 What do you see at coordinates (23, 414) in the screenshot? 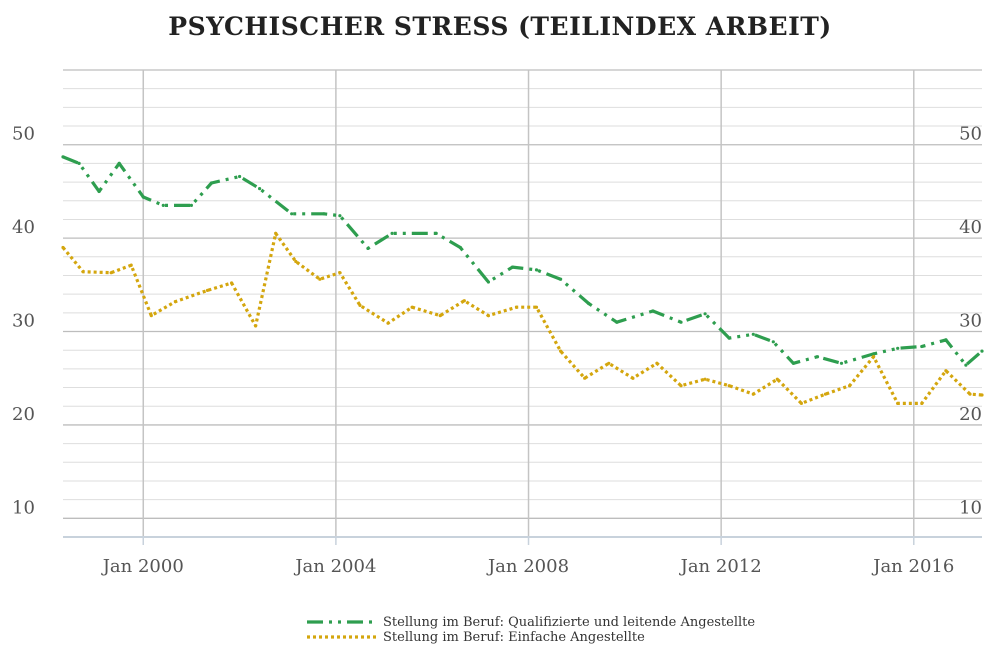
I see `y-tick-label-left: 20` at bounding box center [23, 414].